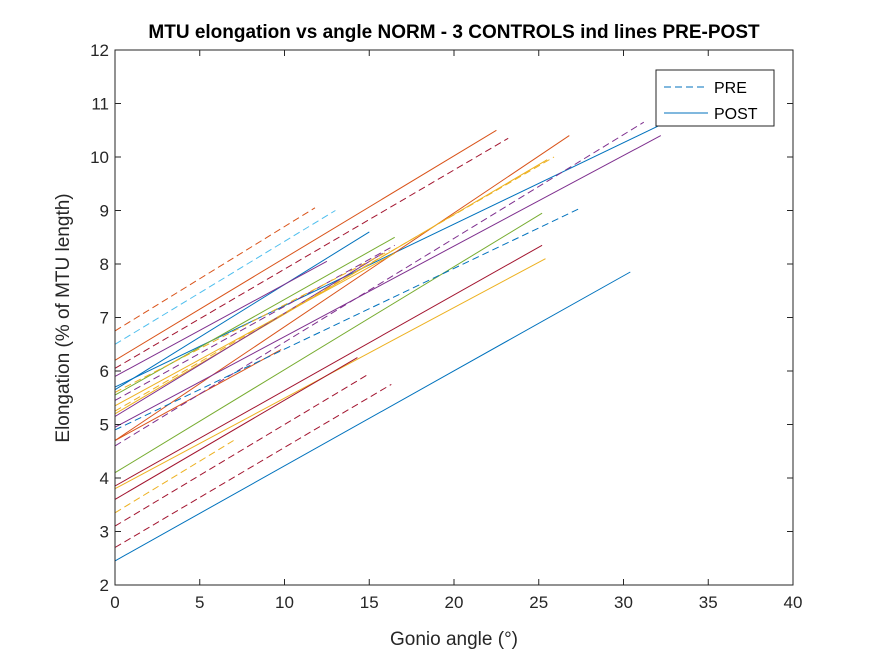 This screenshot has width=875, height=656. I want to click on y-tick-label: 10, so click(99, 157).